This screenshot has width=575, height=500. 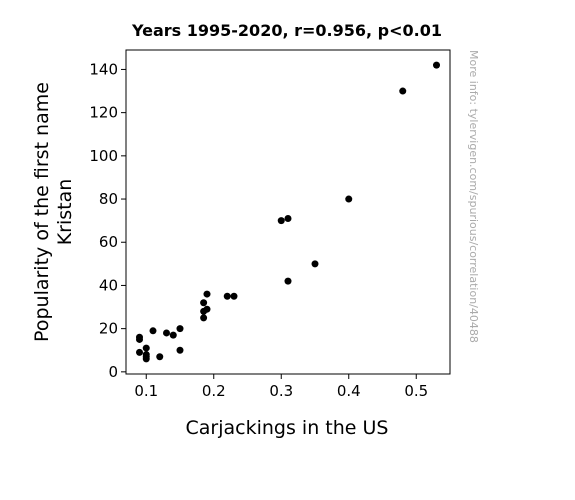 What do you see at coordinates (214, 391) in the screenshot?
I see `x-tick-label: 0.2` at bounding box center [214, 391].